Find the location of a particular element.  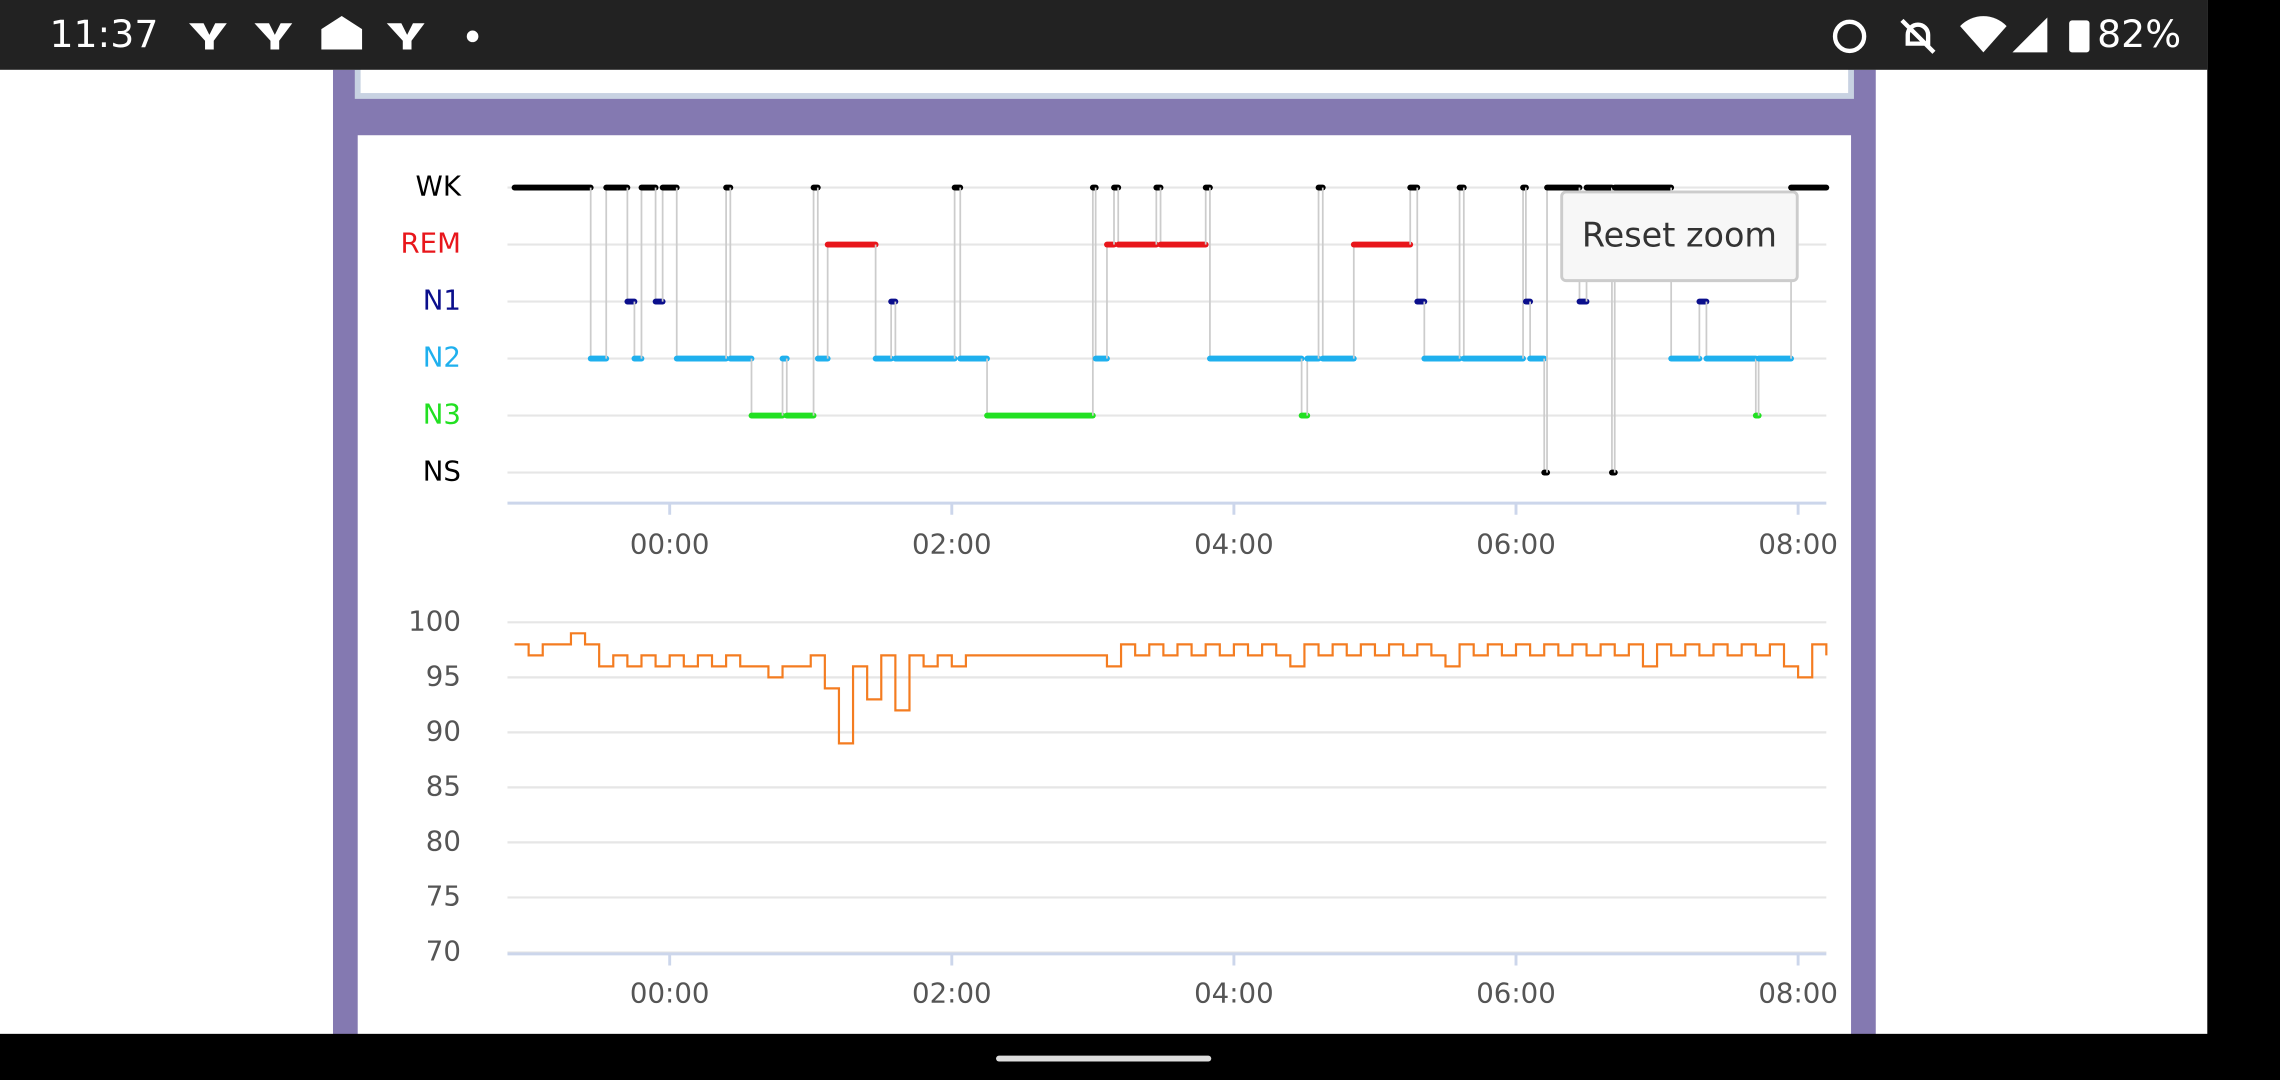

stage-label: N3 is located at coordinates (442, 414).